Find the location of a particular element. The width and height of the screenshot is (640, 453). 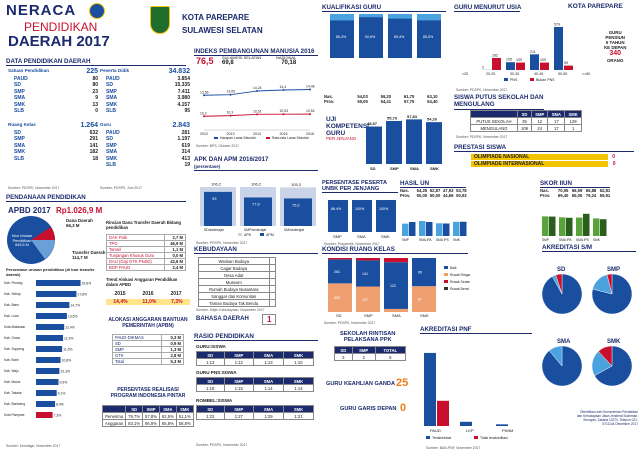

src-usia: Sumber: PDSPK, November 2017 is located at coordinates (482, 90).